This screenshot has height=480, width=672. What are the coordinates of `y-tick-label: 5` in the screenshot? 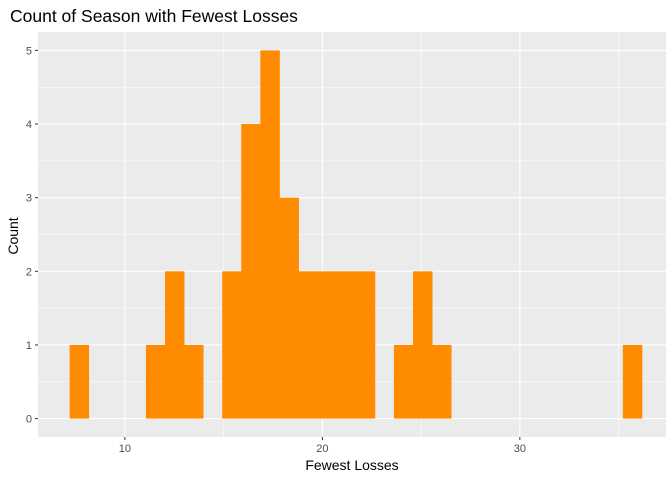 It's located at (29, 51).